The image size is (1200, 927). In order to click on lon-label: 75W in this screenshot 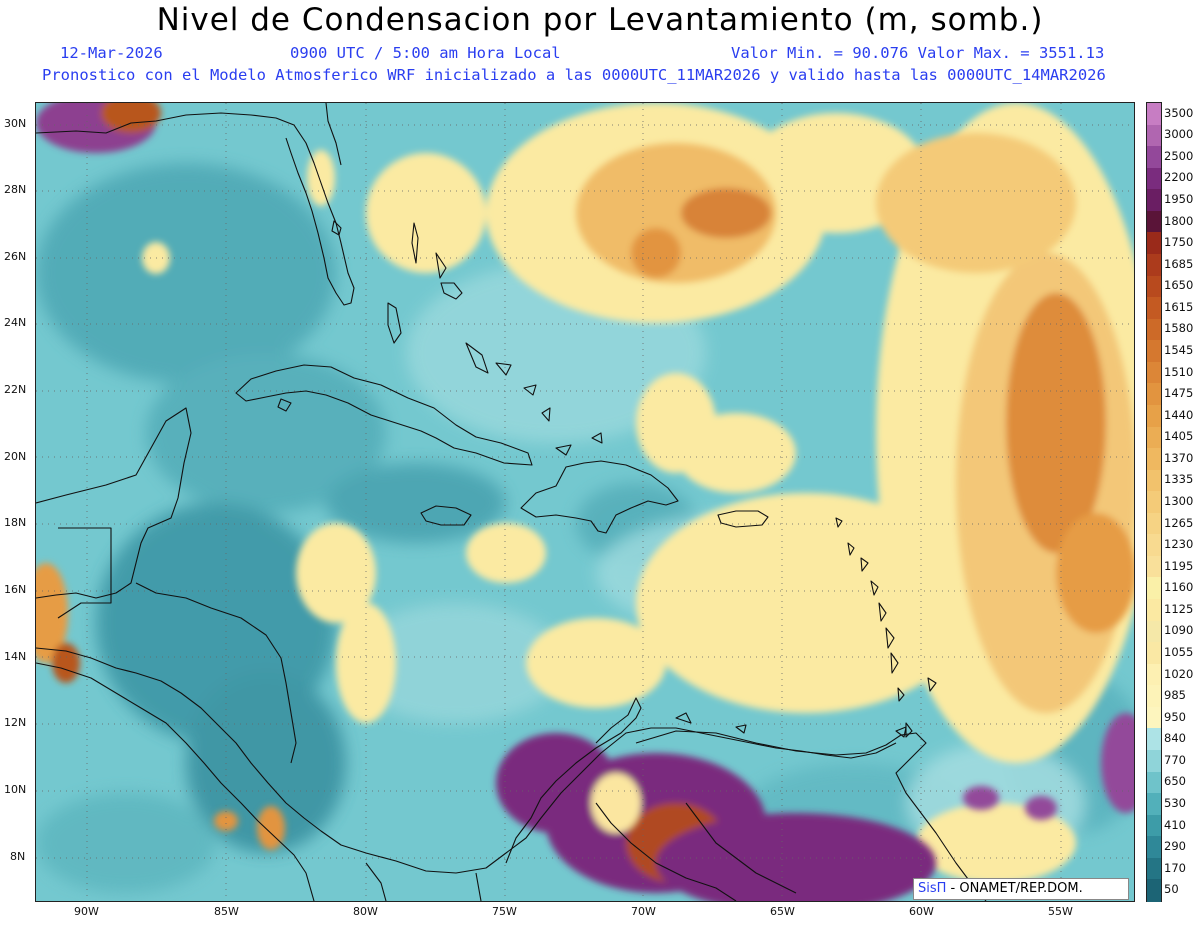, I will do `click(504, 911)`.